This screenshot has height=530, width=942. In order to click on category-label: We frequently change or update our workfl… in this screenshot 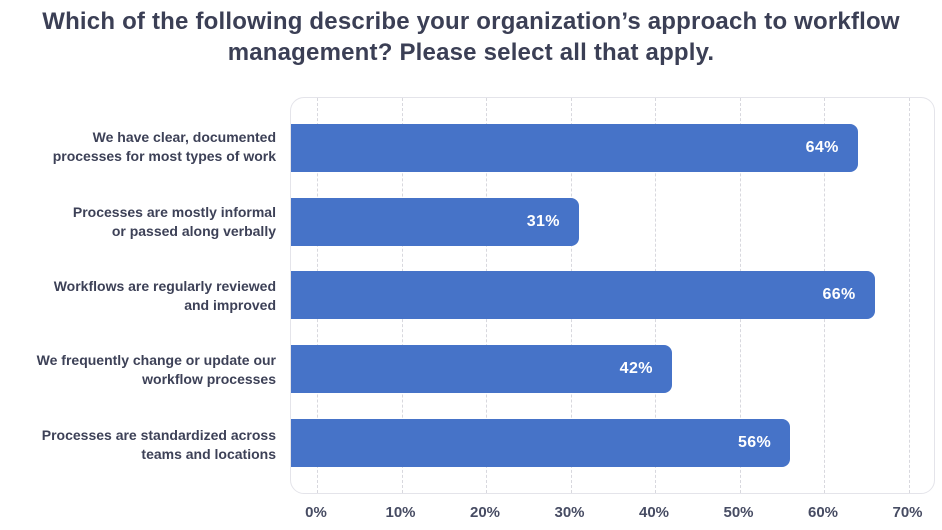, I will do `click(156, 370)`.